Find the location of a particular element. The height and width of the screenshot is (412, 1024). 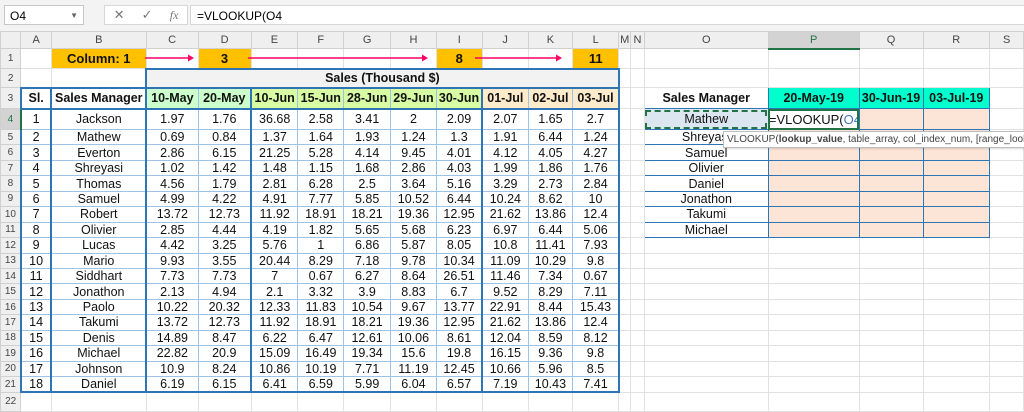

sales-cell: 1.68 is located at coordinates (367, 167).